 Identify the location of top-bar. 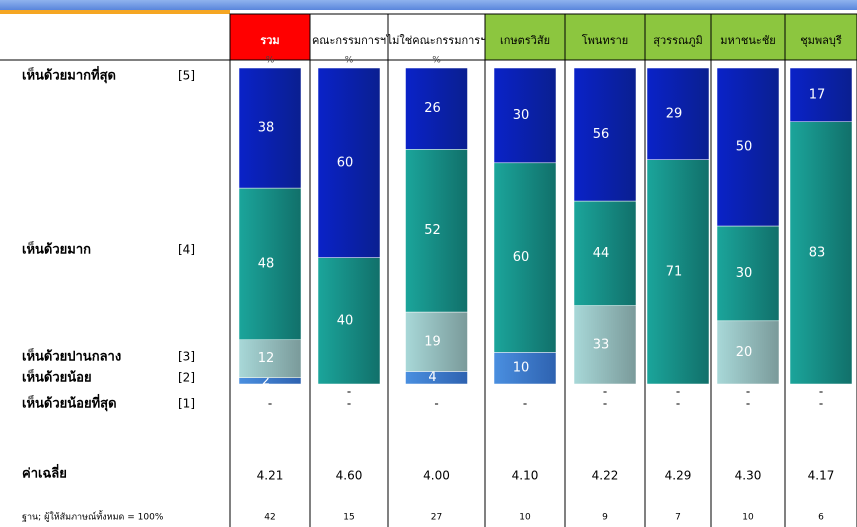
(428, 5).